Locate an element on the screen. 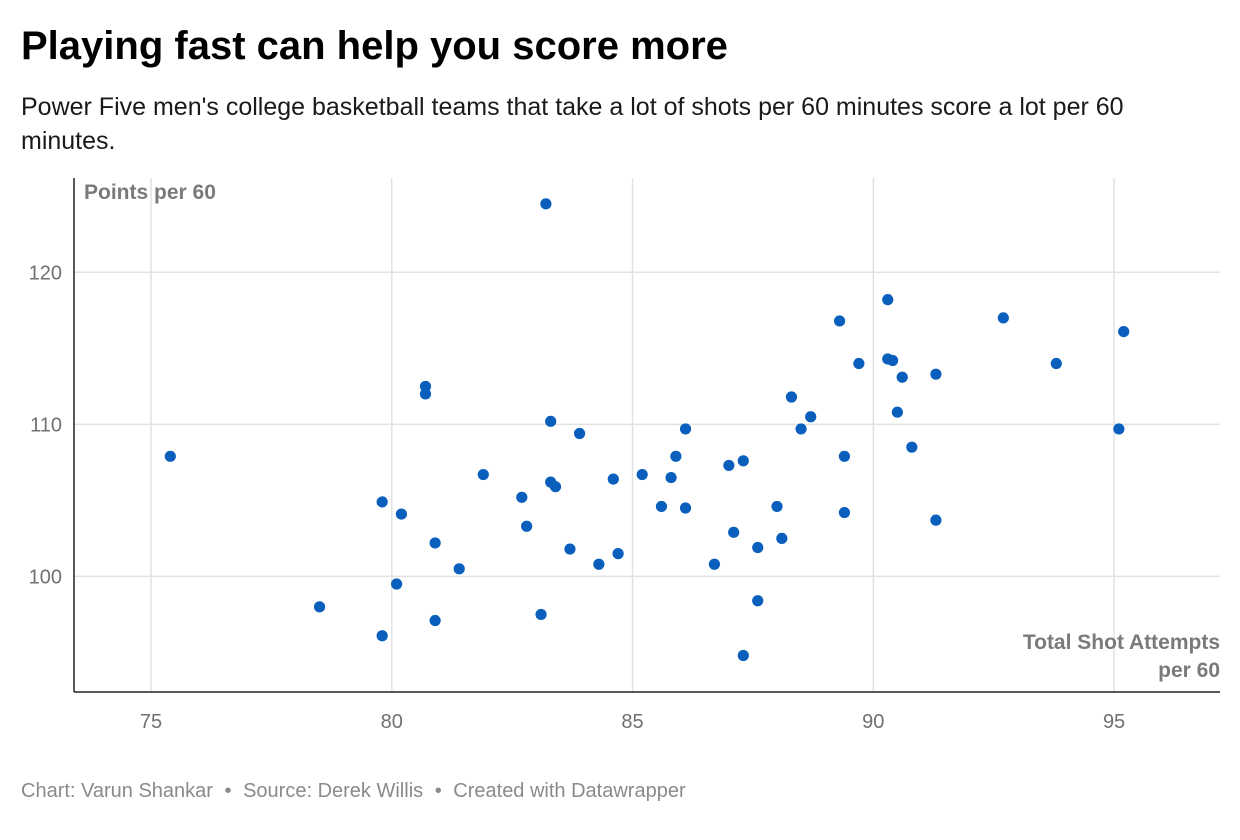 The image size is (1240, 840). chart-credit: Chart: Varun Shankar is located at coordinates (117, 791).